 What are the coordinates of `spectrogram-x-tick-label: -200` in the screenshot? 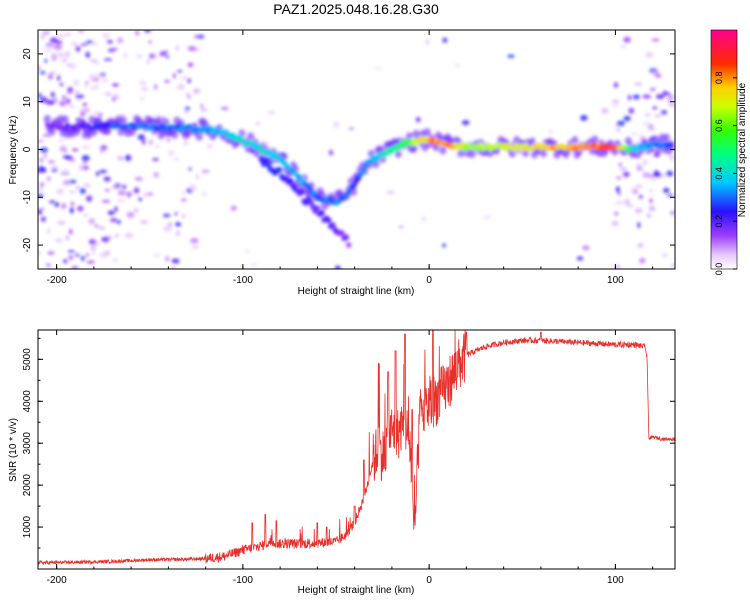 It's located at (57, 280).